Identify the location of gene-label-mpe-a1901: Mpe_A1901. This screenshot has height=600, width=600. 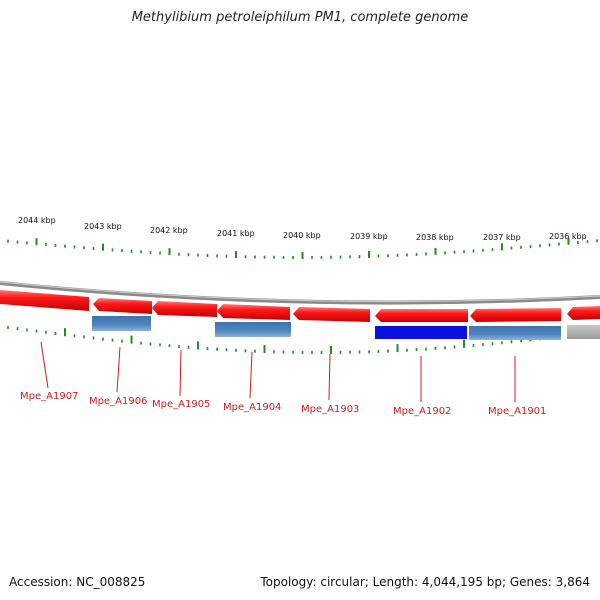
(517, 411).